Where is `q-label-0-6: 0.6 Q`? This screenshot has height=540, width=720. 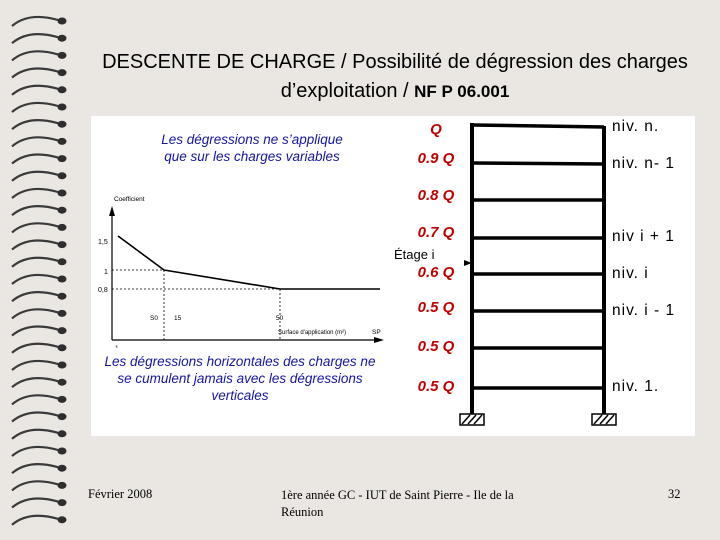 q-label-0-6: 0.6 Q is located at coordinates (436, 272).